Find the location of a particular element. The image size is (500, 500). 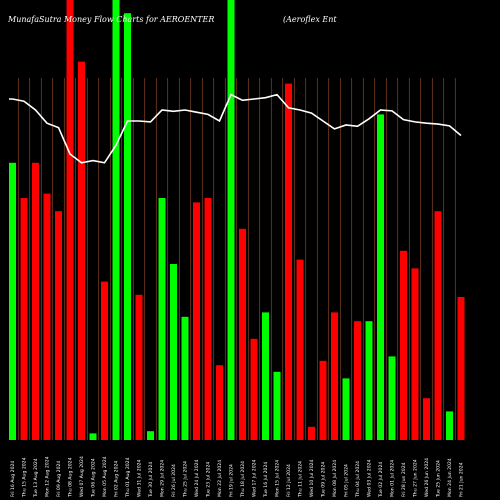

x-tick-label: Tue 16 Jul 2024 is located at coordinates (266, 480).